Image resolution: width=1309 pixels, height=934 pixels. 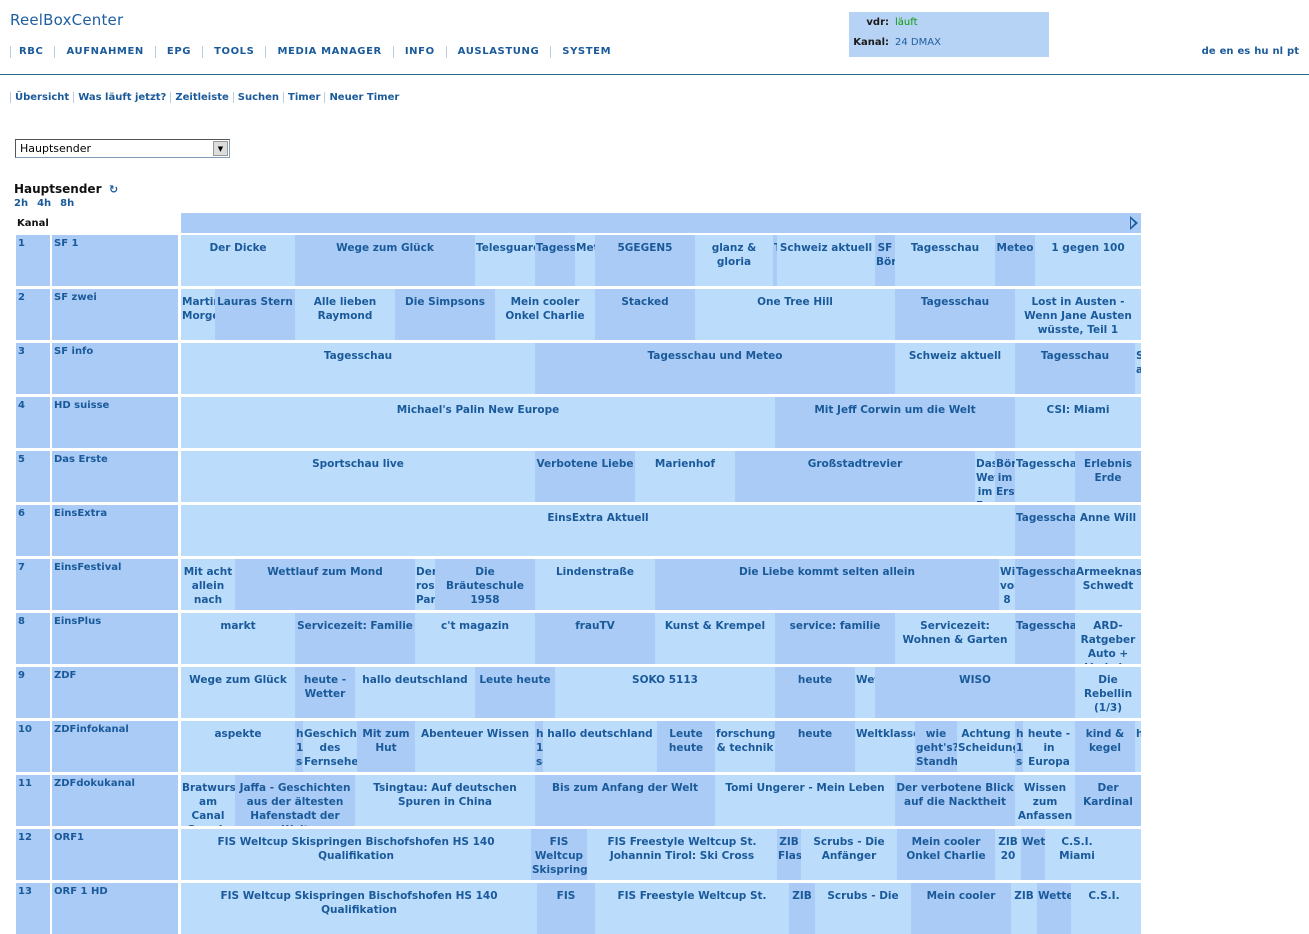 I want to click on program-cell: FIS Freestyle Weltcup St., so click(x=692, y=908).